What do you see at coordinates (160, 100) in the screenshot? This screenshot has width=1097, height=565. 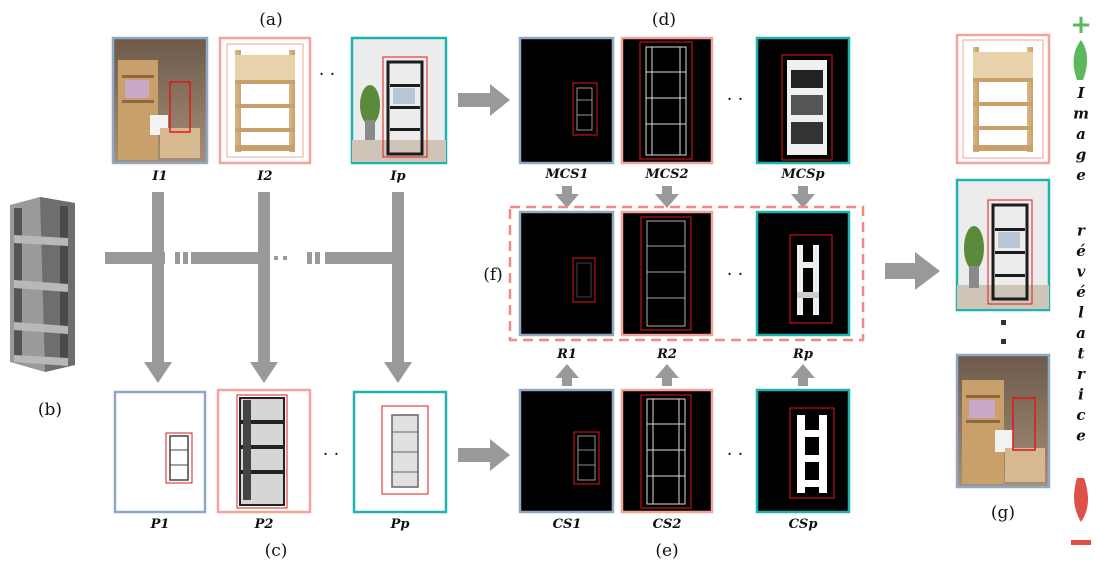 I see `image-i1` at bounding box center [160, 100].